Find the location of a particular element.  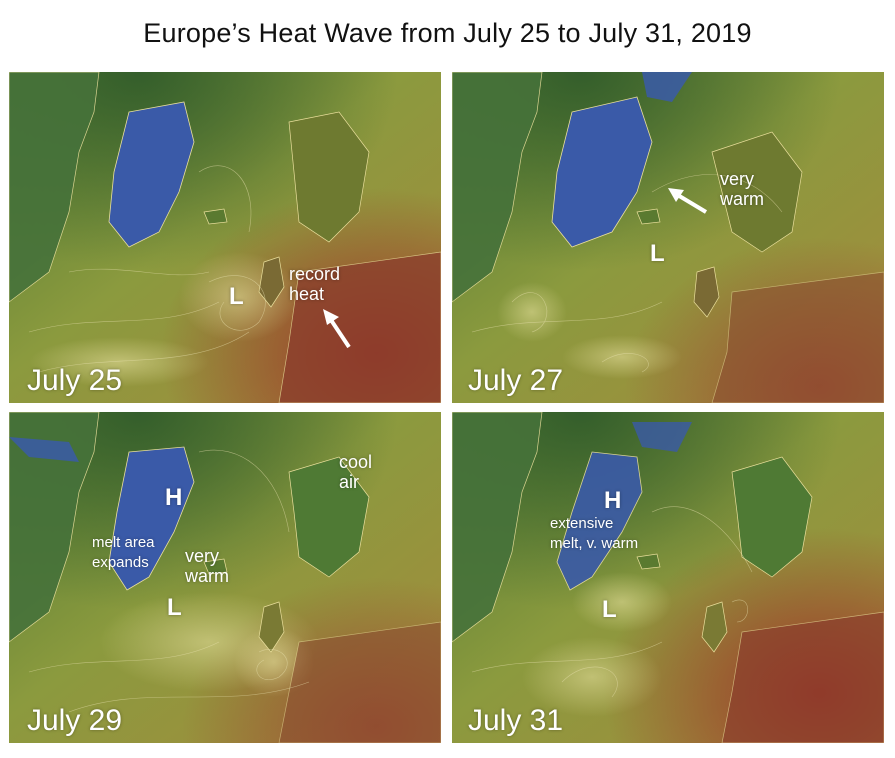

melt-area-label-line1: melt area is located at coordinates (123, 542).